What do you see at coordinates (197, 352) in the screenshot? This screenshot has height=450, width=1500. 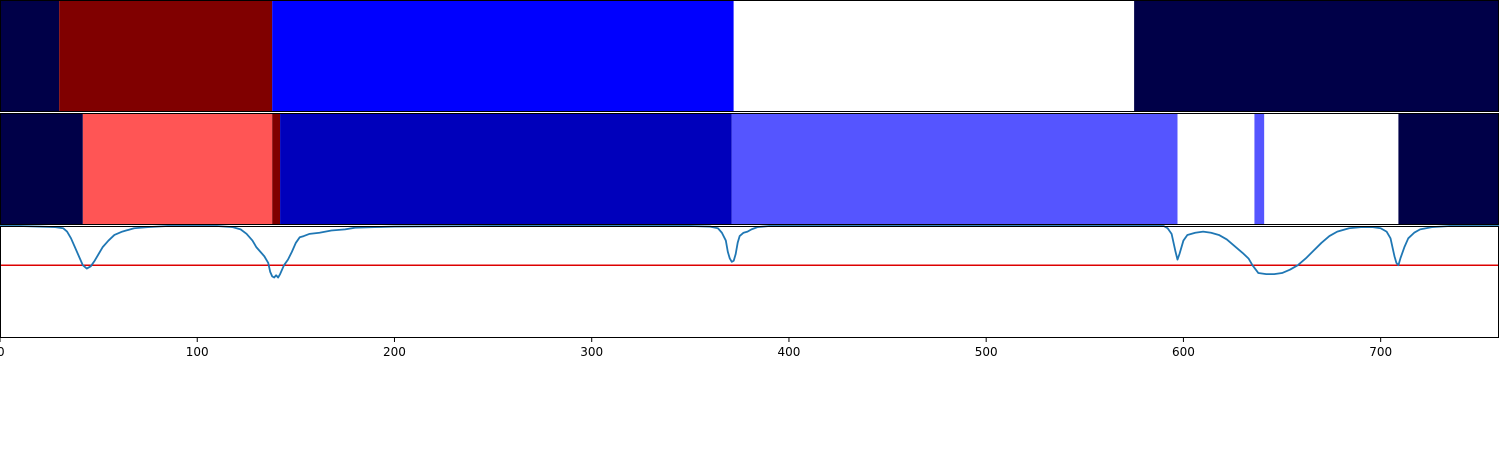 I see `x-tick-label: 100` at bounding box center [197, 352].